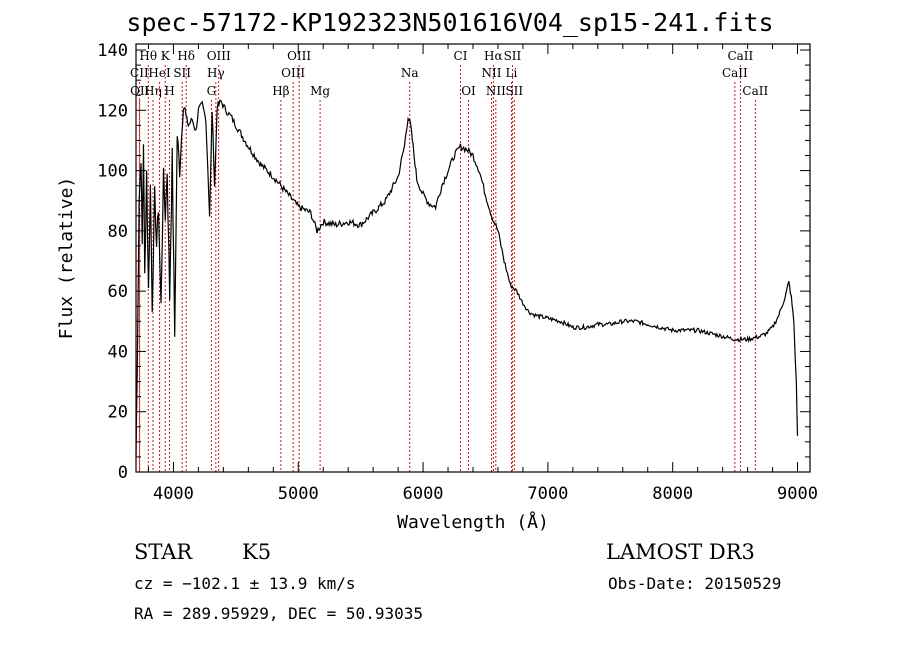 The width and height of the screenshot is (900, 649). What do you see at coordinates (163, 552) in the screenshot?
I see `object-class: STAR` at bounding box center [163, 552].